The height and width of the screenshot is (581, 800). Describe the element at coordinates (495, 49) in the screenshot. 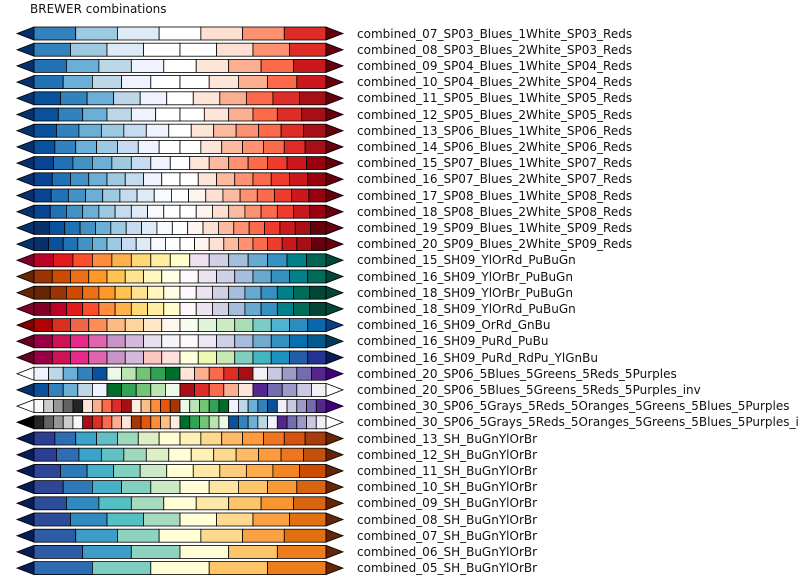

I see `colorbar-label: combined_08_SP03_Blues_2White_SP03_Reds` at that location.